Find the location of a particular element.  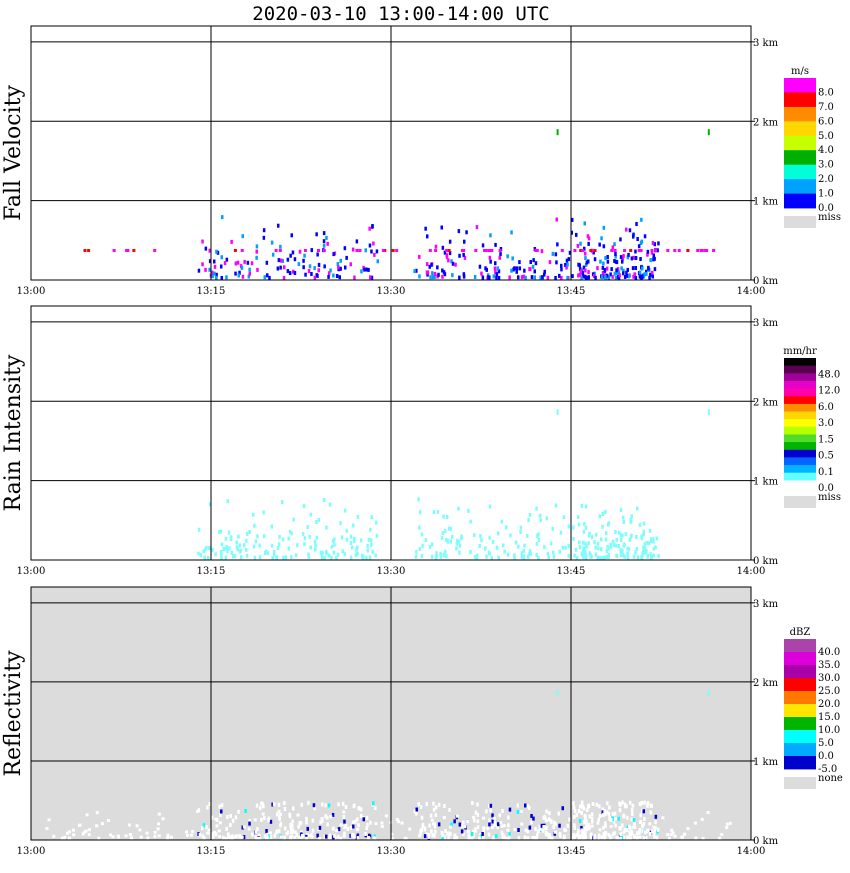

colorbar-missing-swatch is located at coordinates (800, 783).